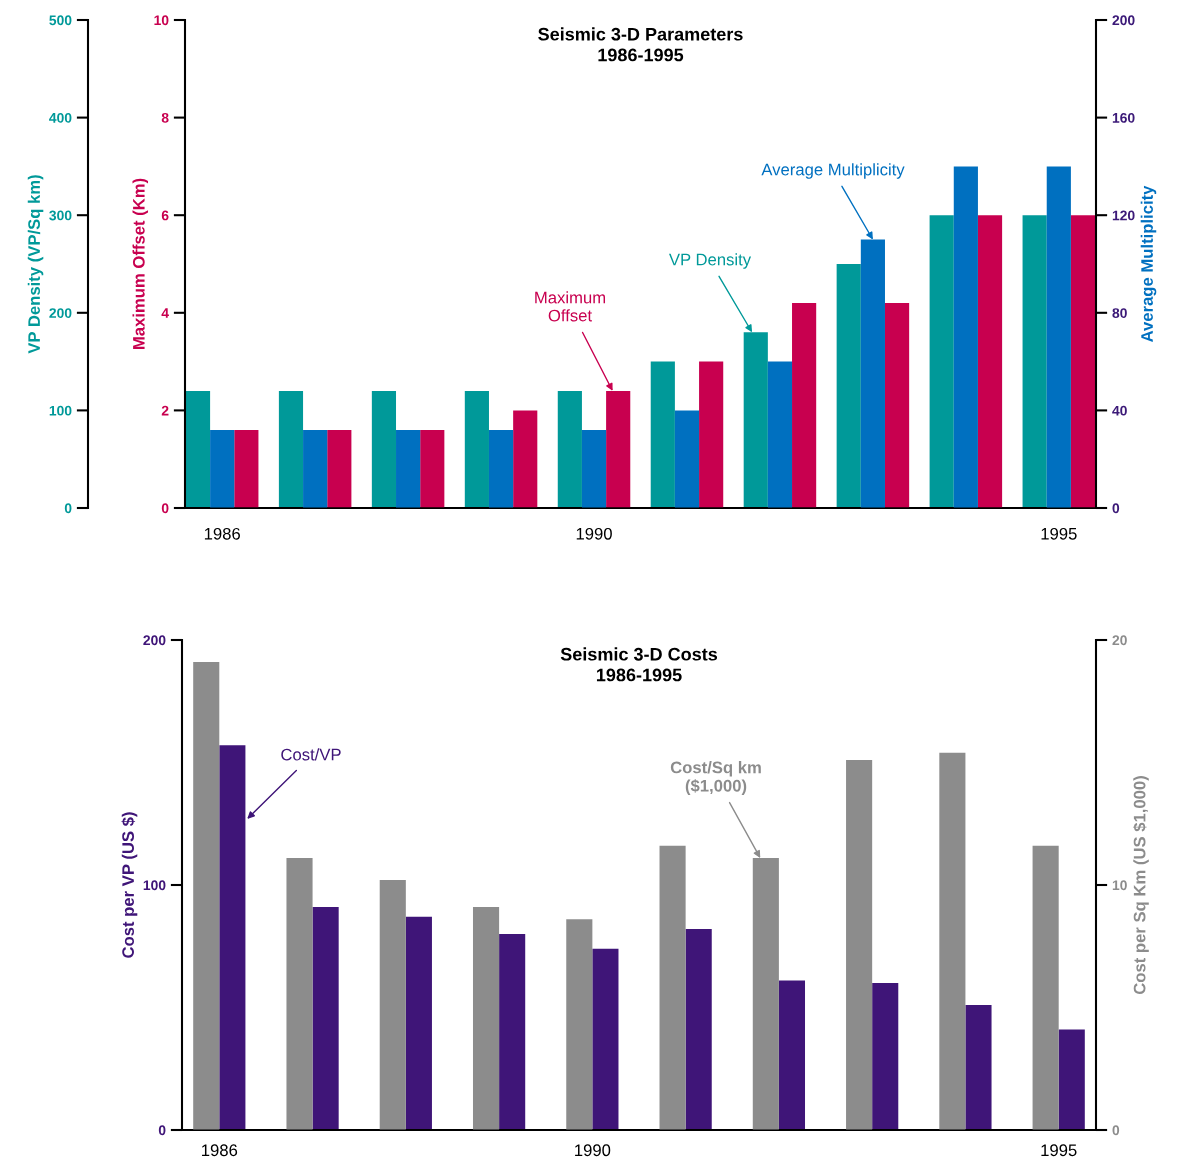 The width and height of the screenshot is (1184, 1167). What do you see at coordinates (1119, 410) in the screenshot?
I see `y3-tick-label: 40` at bounding box center [1119, 410].